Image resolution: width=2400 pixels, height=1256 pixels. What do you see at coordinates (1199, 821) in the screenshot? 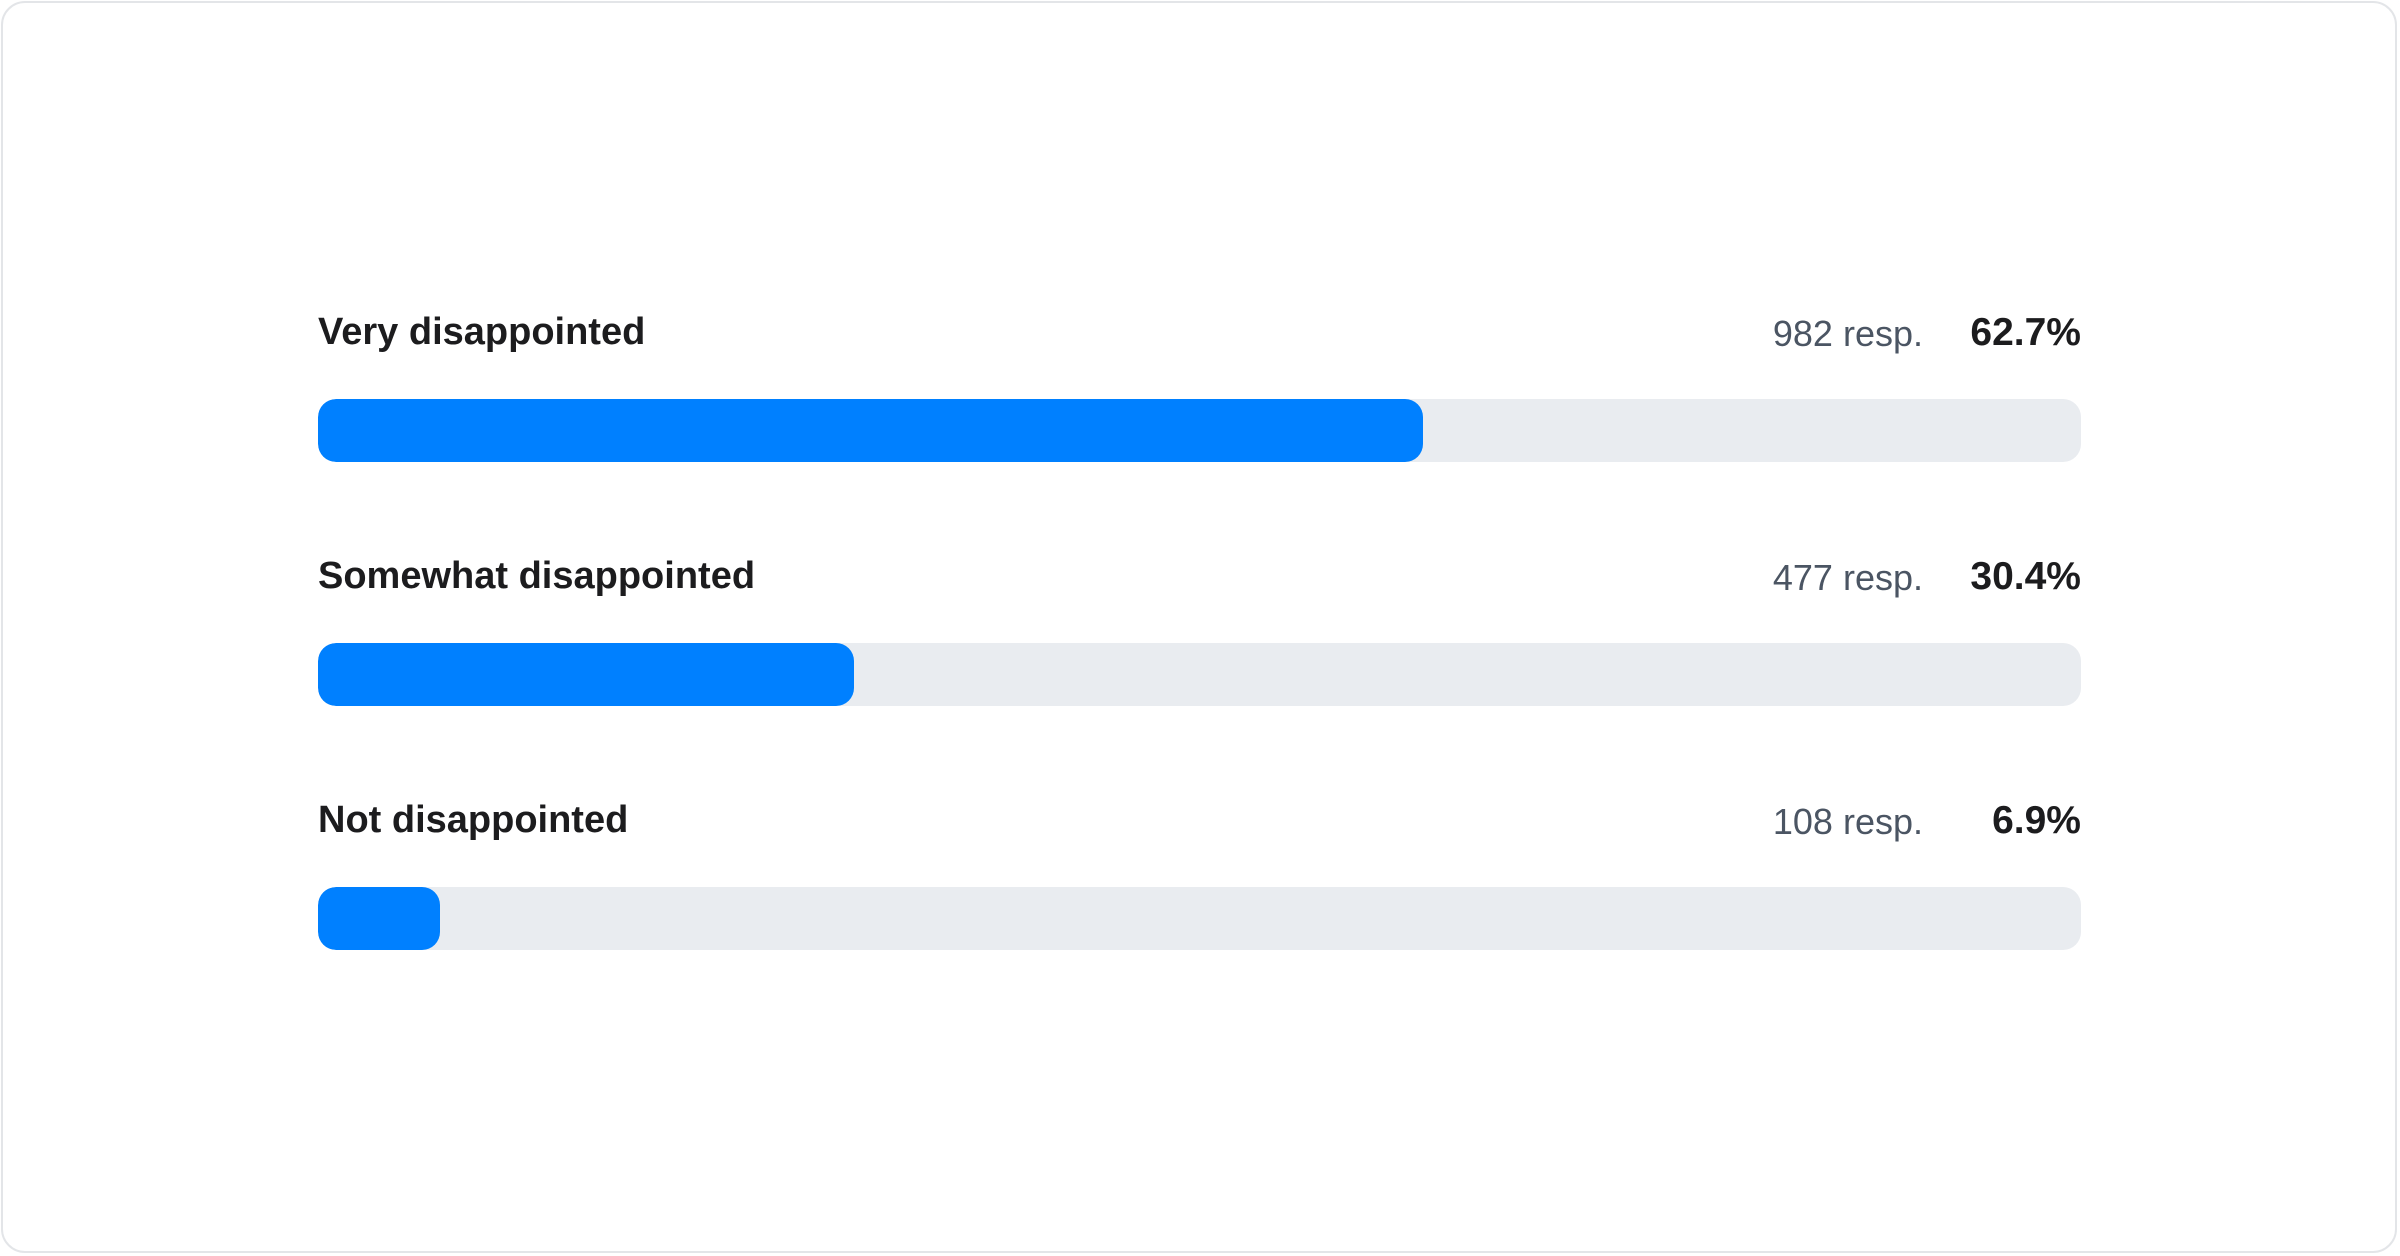
I see `bar-header: Not disappointed 108 resp. 6.9%` at bounding box center [1199, 821].